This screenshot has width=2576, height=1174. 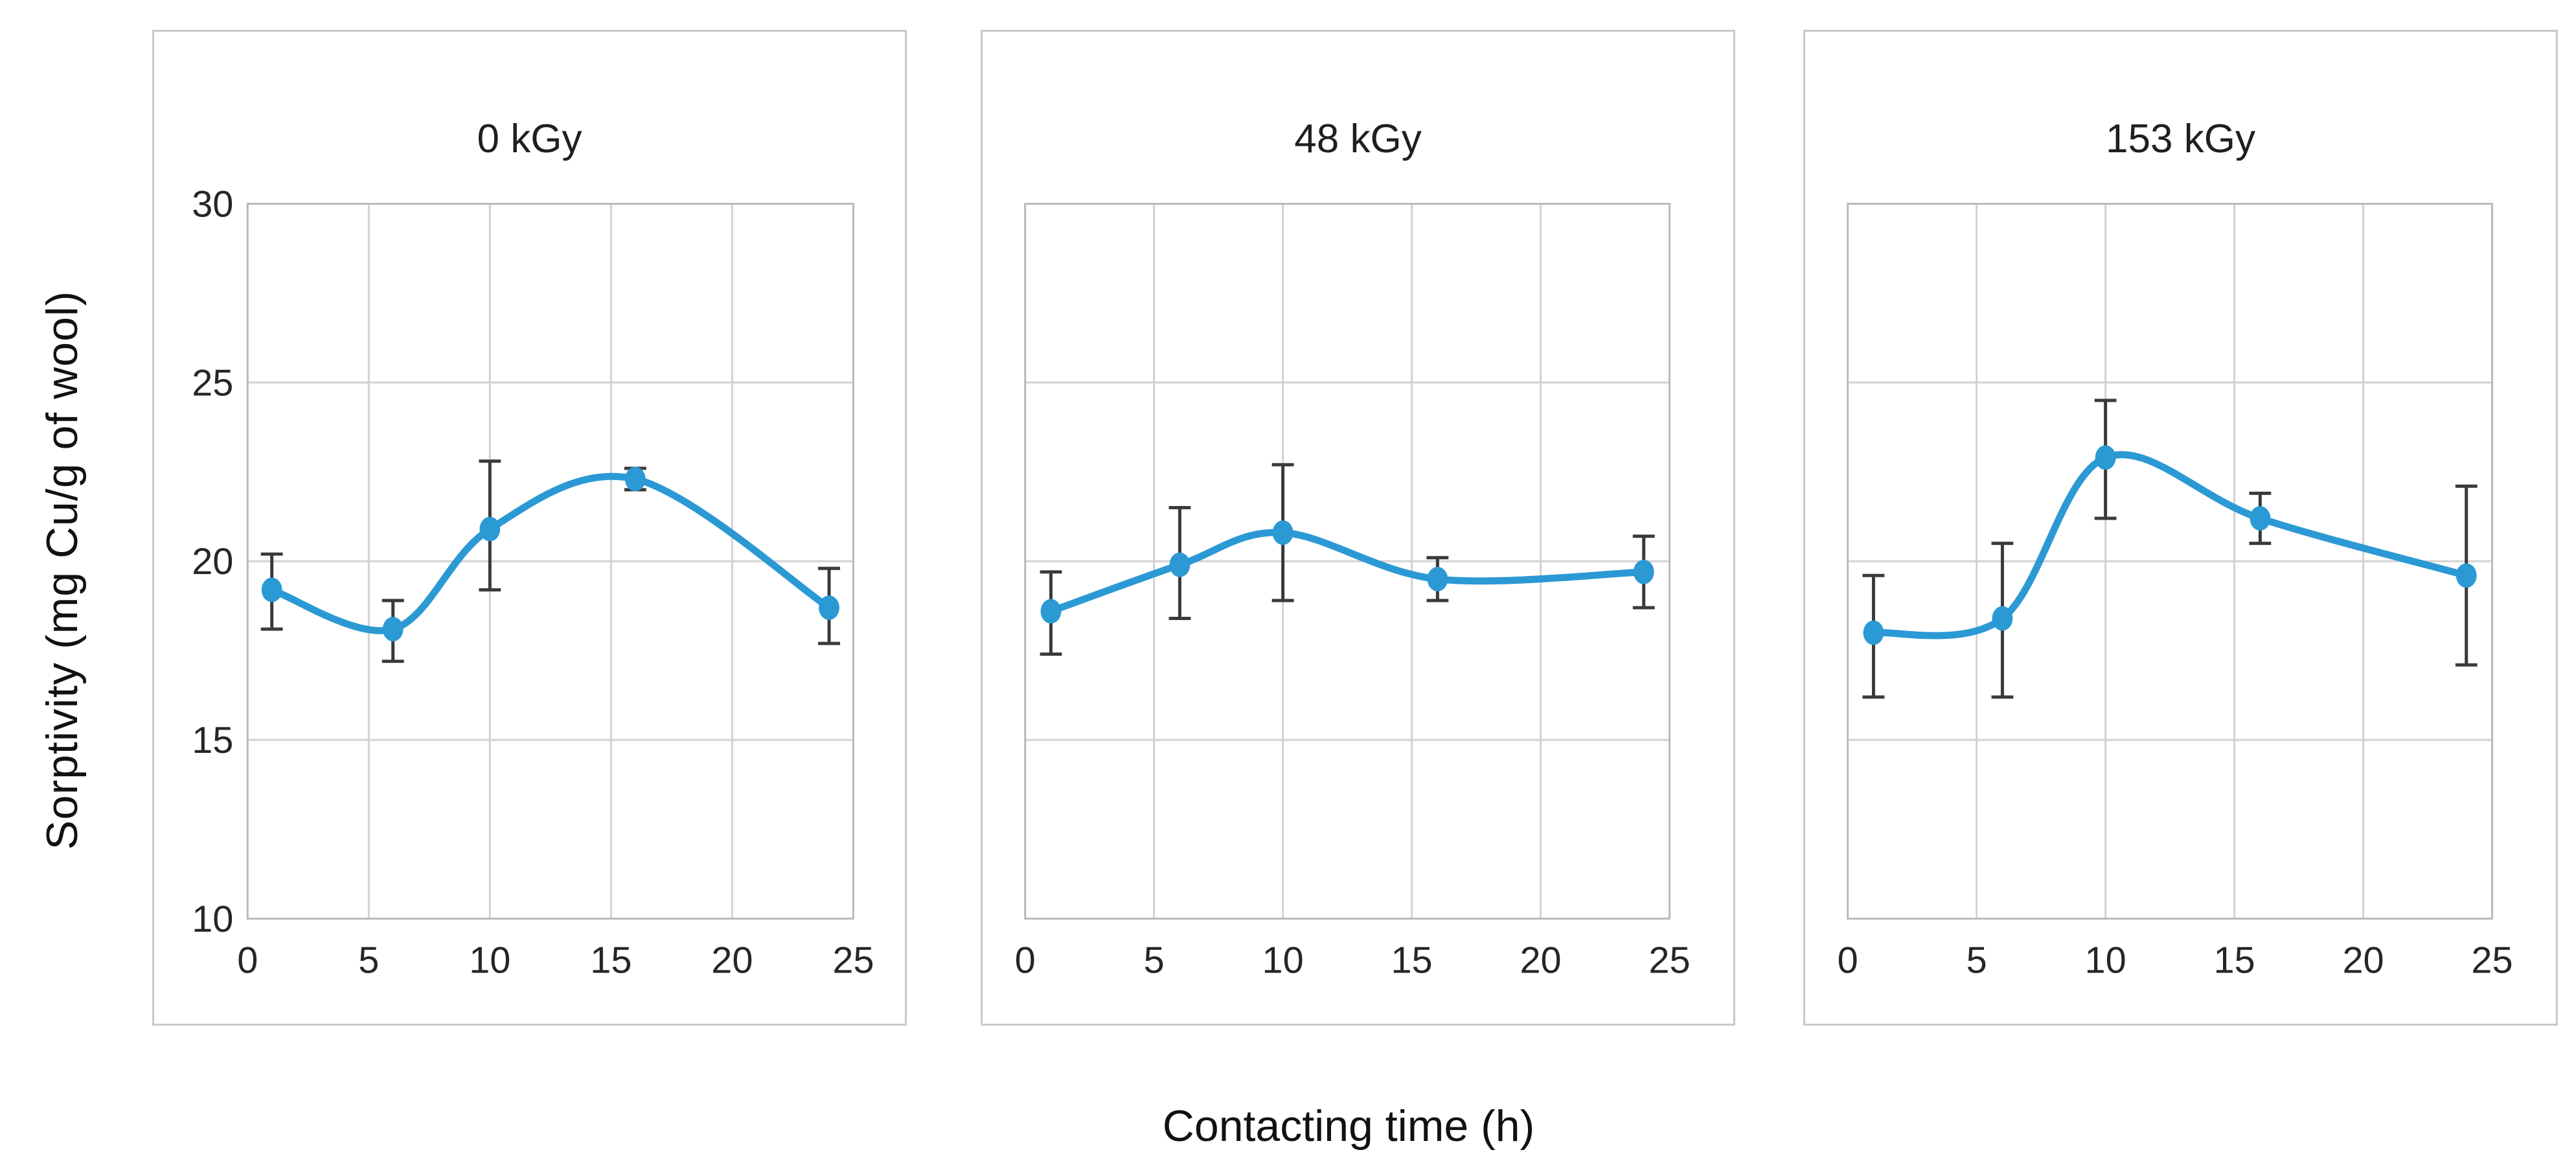 I want to click on panel-title: 0 kGy, so click(x=529, y=139).